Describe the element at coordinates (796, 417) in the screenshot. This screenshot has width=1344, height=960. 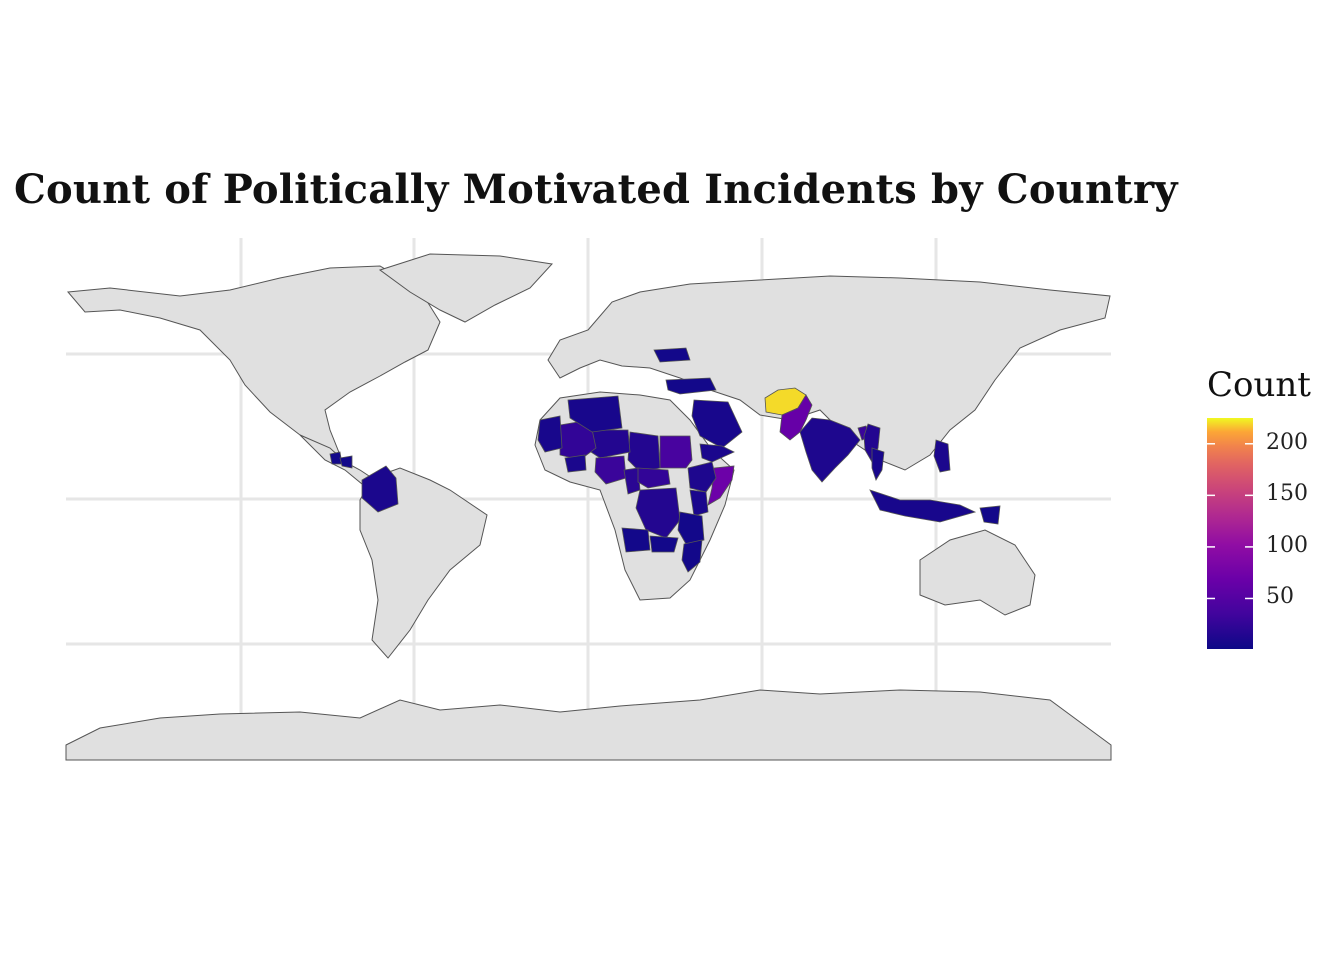
I see `region-pakistan` at that location.